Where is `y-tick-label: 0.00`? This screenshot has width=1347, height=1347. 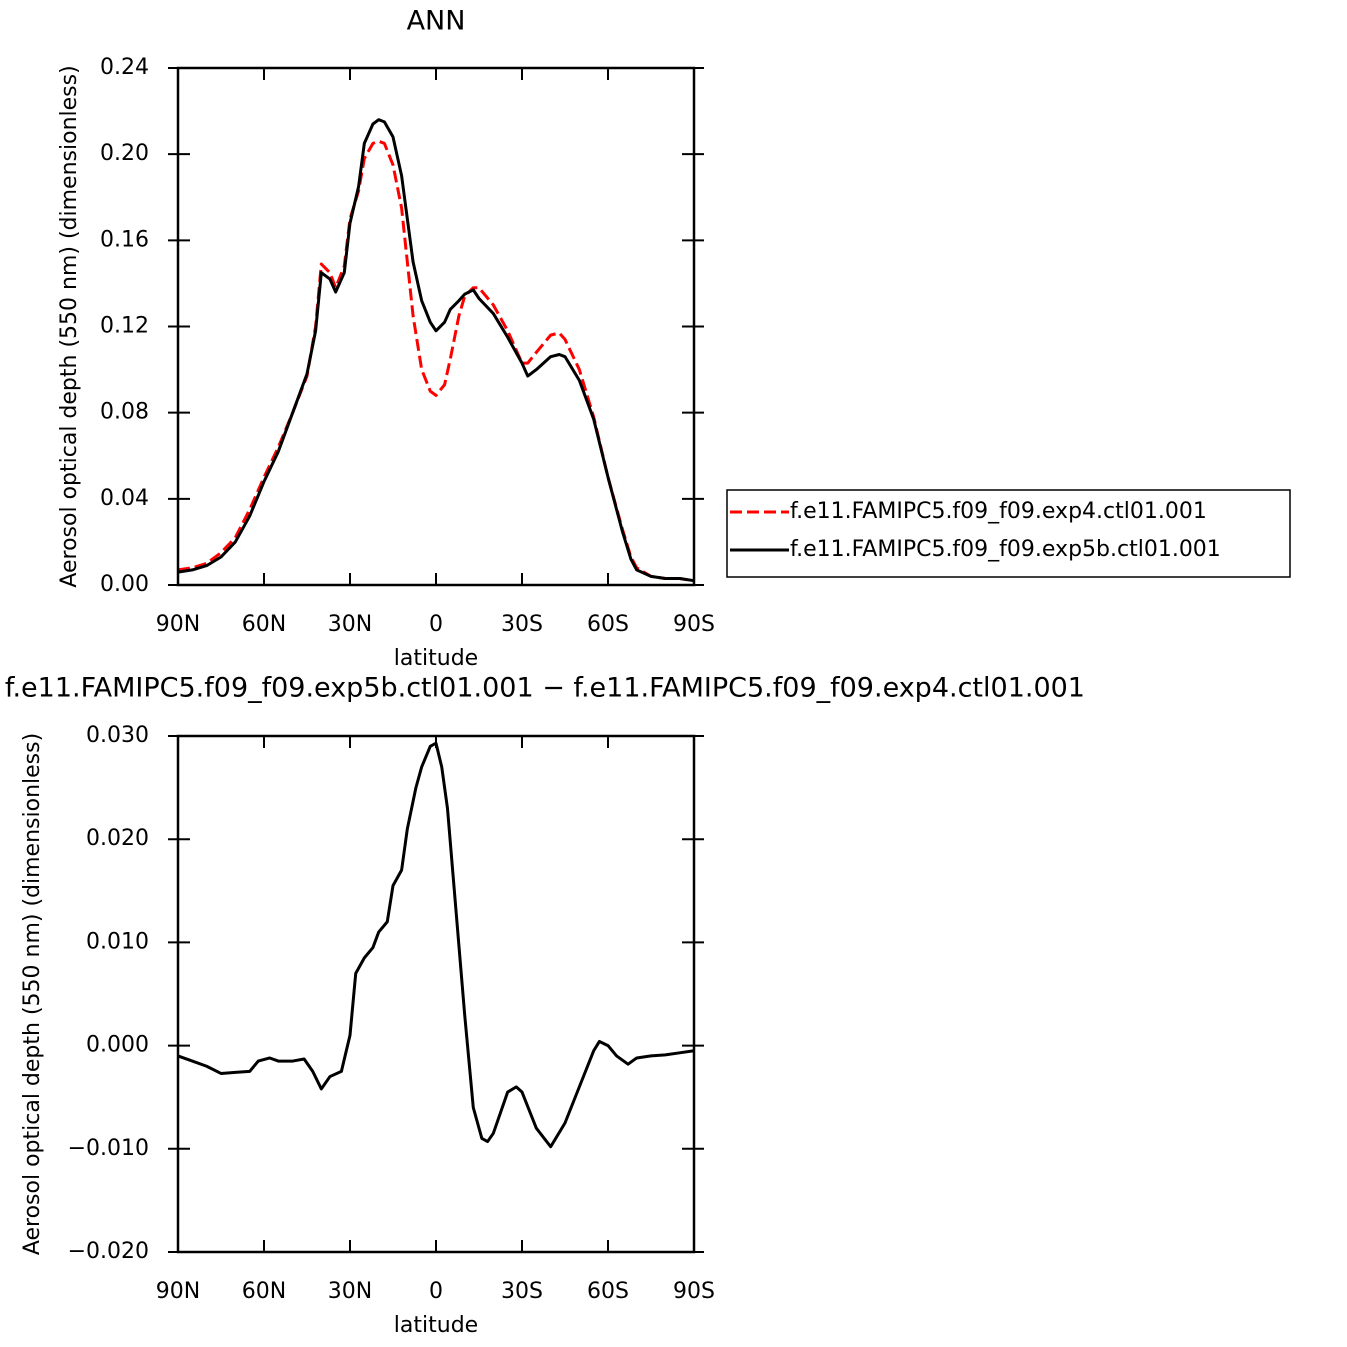 y-tick-label: 0.00 is located at coordinates (124, 584).